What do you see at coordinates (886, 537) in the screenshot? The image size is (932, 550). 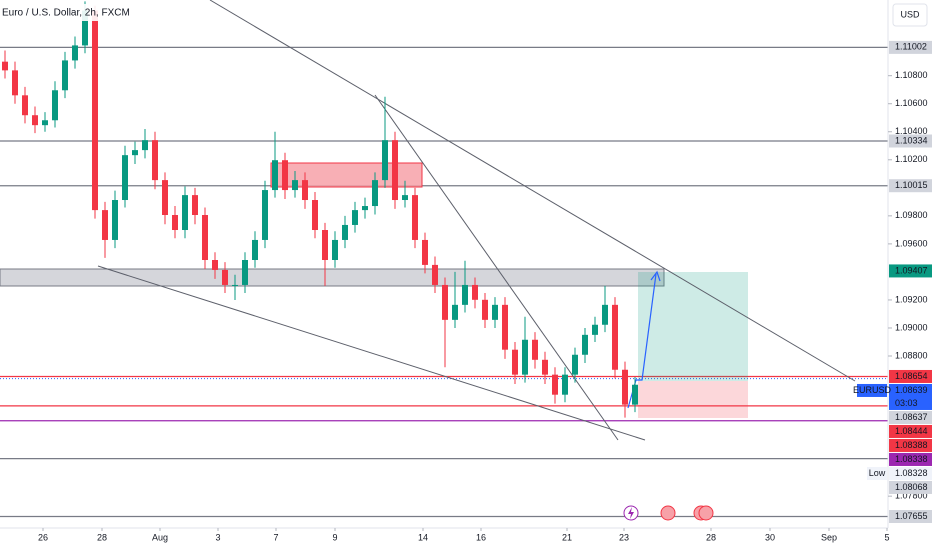 I see `x-tick-label: 5` at bounding box center [886, 537].